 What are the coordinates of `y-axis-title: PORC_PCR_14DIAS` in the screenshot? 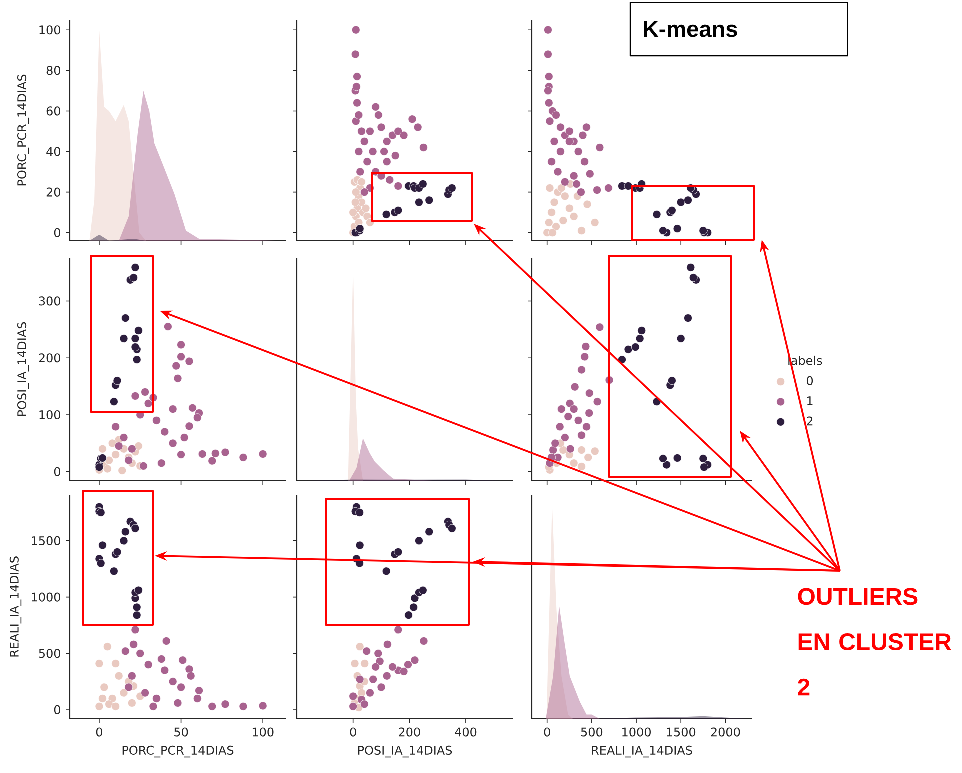 It's located at (24, 130).